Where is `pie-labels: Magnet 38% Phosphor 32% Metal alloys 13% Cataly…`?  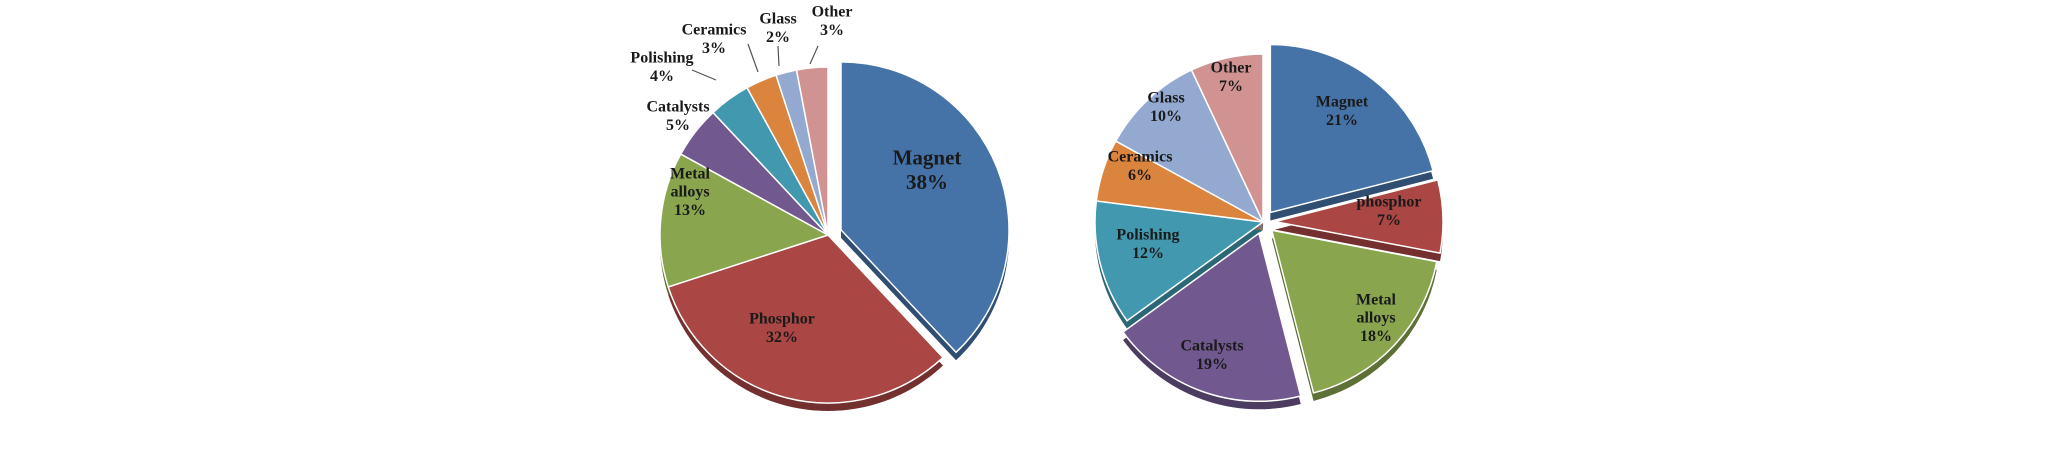 pie-labels: Magnet 38% Phosphor 32% Metal alloys 13% Cataly… is located at coordinates (795, 174).